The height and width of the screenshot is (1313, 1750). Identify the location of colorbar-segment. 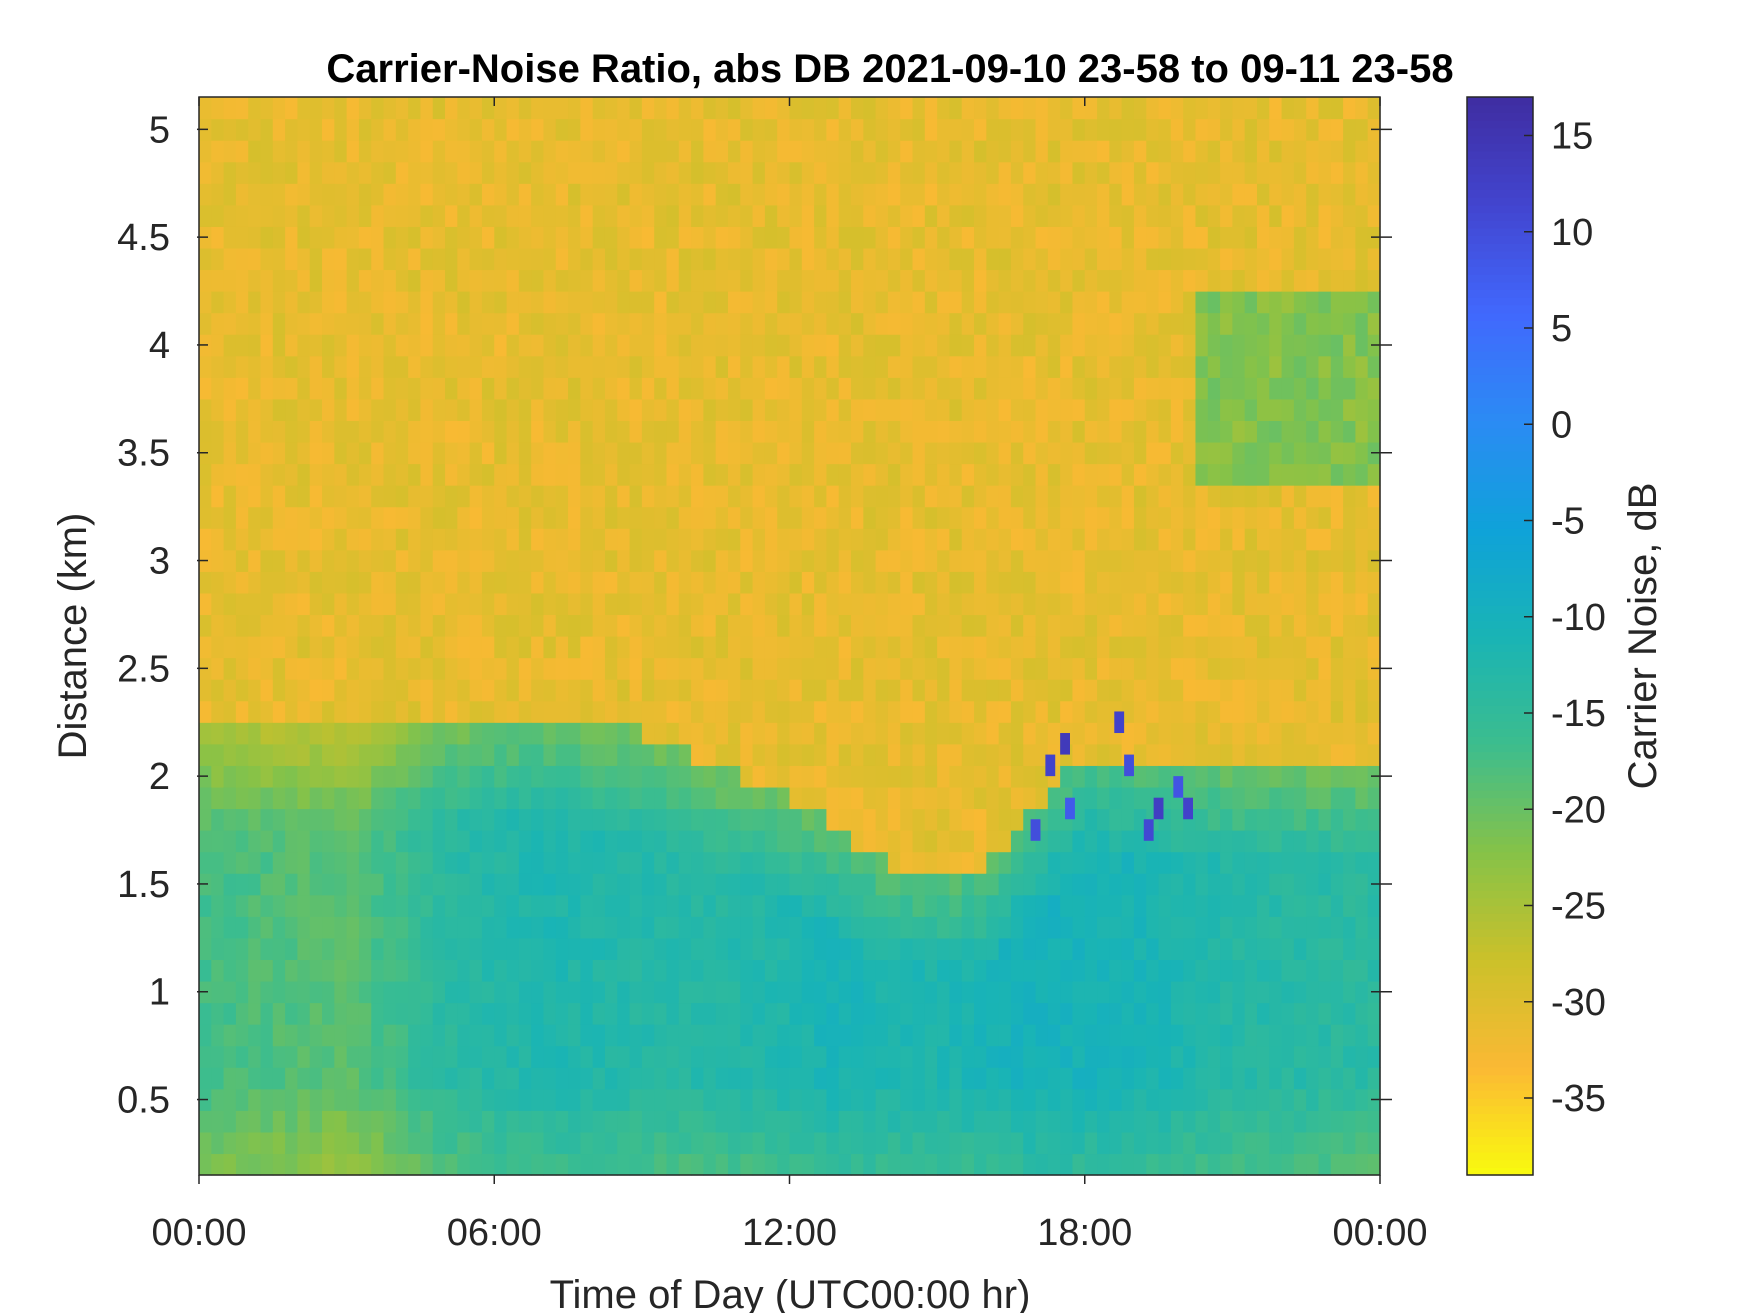
(1500, 701).